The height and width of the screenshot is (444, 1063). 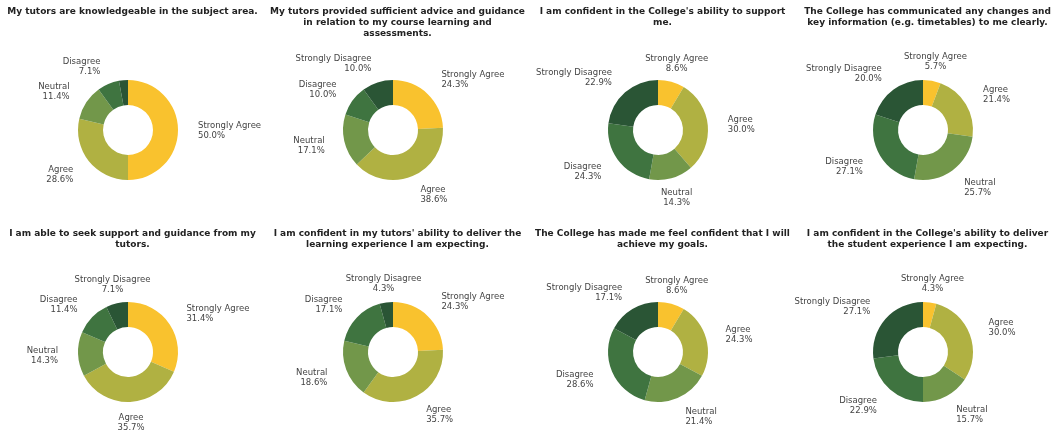 What do you see at coordinates (970, 418) in the screenshot?
I see `data-label: 15.7%` at bounding box center [970, 418].